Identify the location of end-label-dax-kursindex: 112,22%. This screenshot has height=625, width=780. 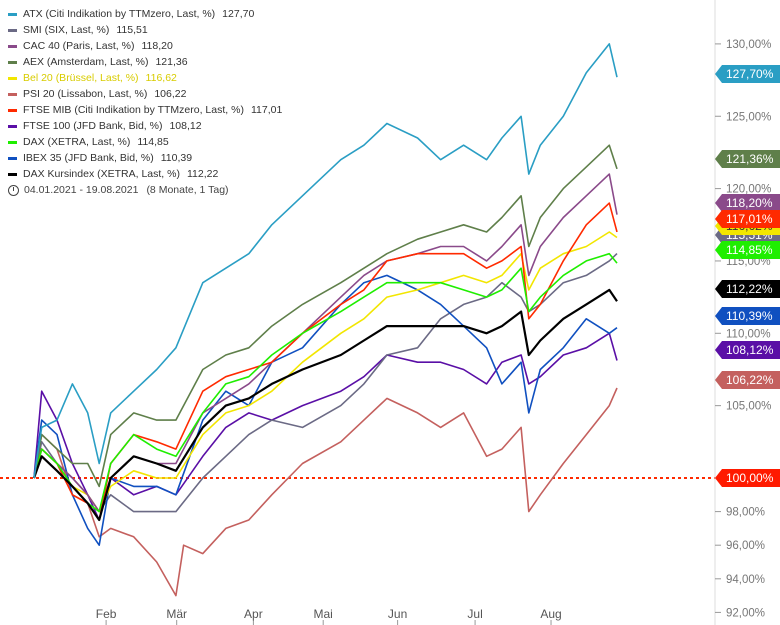
(747, 289).